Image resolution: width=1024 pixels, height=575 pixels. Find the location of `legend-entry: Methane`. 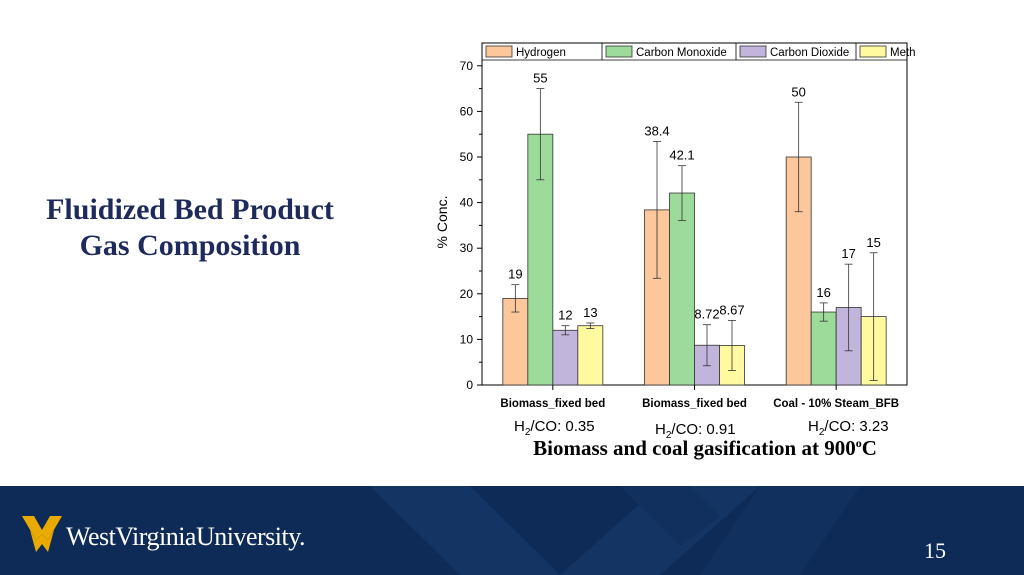

legend-entry: Methane is located at coordinates (902, 53).